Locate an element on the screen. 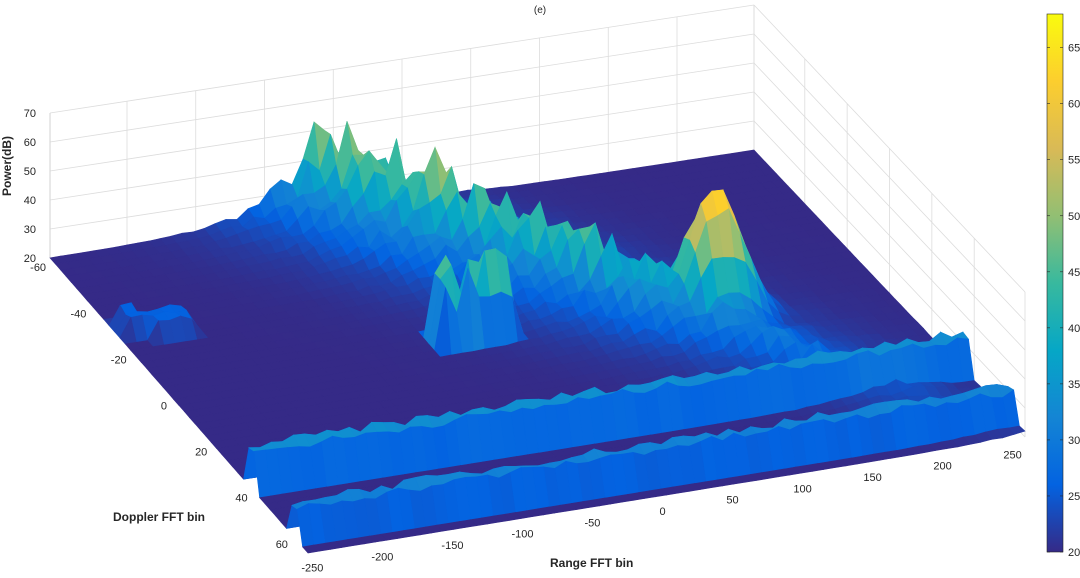  colorbar-tick-label: 65 is located at coordinates (1074, 49).